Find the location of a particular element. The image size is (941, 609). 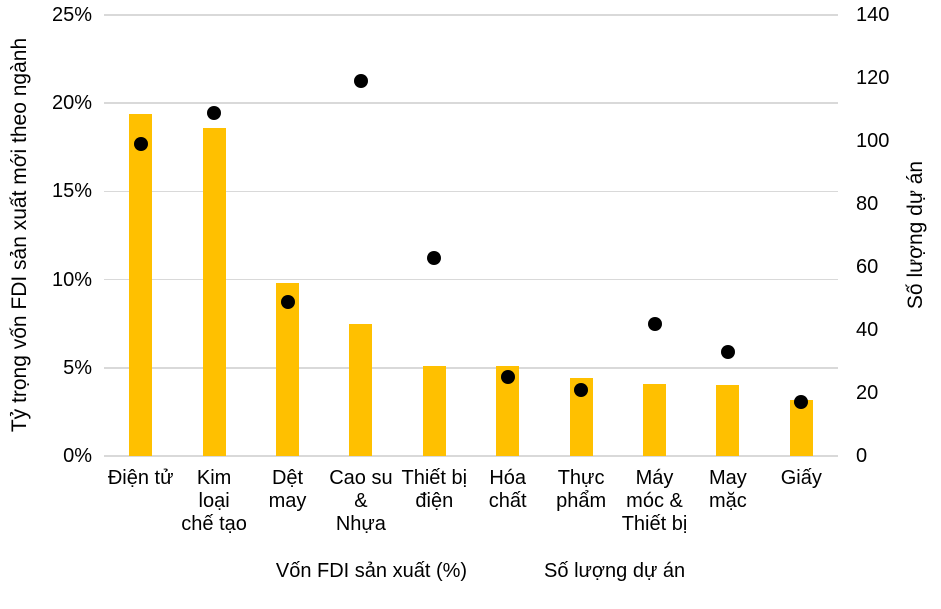

chart-legend: Vốn FDI sản xuất (%) Số lượng dự án is located at coordinates (470, 571).